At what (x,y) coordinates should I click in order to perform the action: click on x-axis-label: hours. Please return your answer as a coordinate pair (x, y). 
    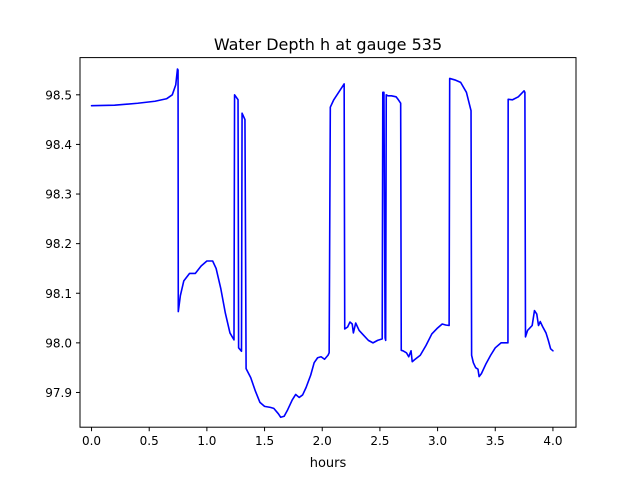
    Looking at the image, I should click on (328, 463).